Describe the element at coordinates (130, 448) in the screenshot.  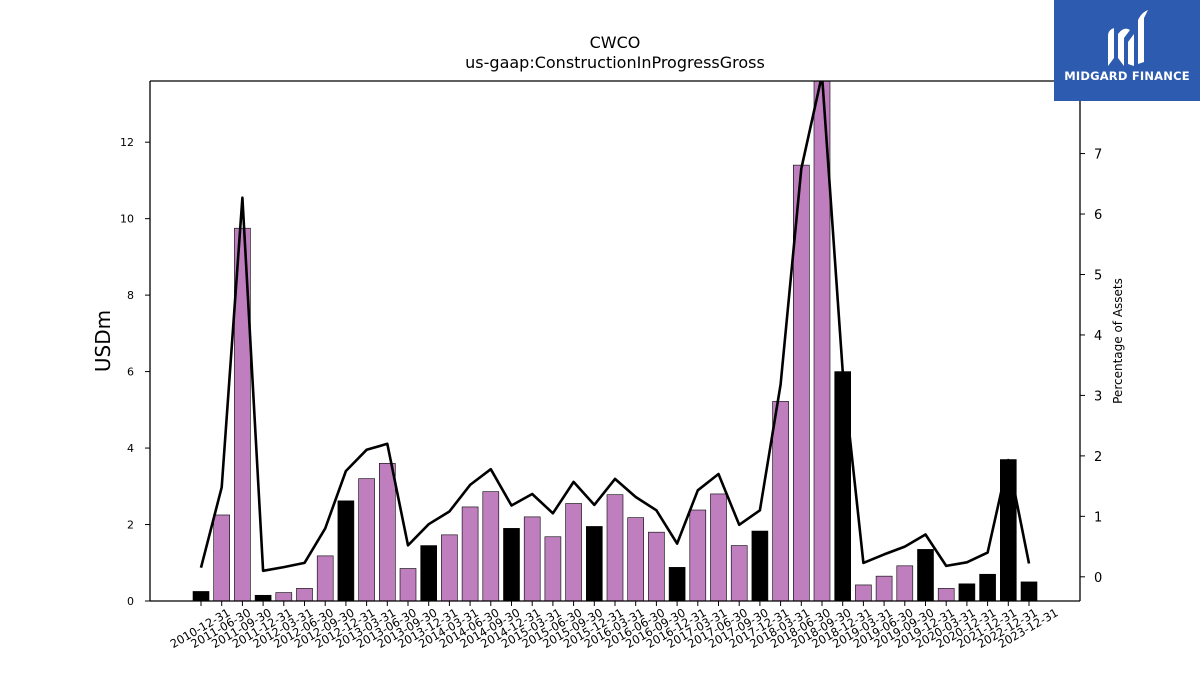
I see `y-tick-label: 4` at that location.